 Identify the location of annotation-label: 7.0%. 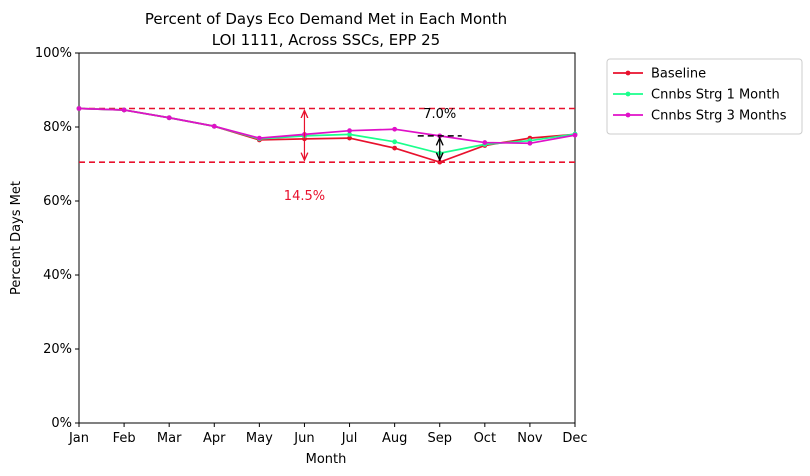
(439, 114).